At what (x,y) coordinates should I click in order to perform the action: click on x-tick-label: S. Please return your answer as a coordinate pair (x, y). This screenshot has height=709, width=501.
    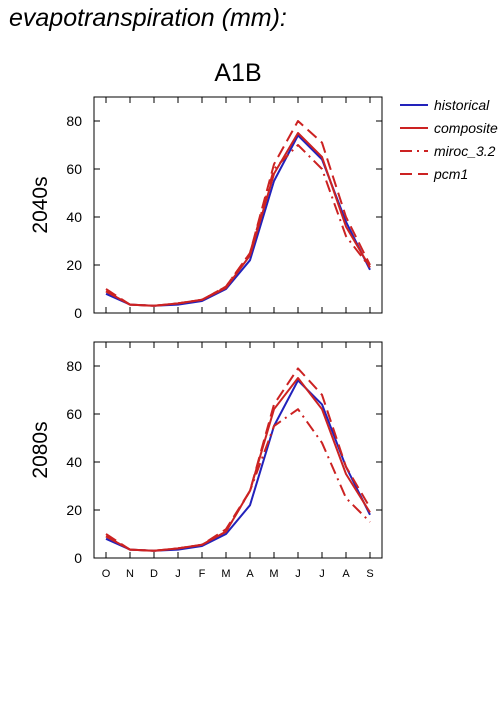
    Looking at the image, I should click on (369, 574).